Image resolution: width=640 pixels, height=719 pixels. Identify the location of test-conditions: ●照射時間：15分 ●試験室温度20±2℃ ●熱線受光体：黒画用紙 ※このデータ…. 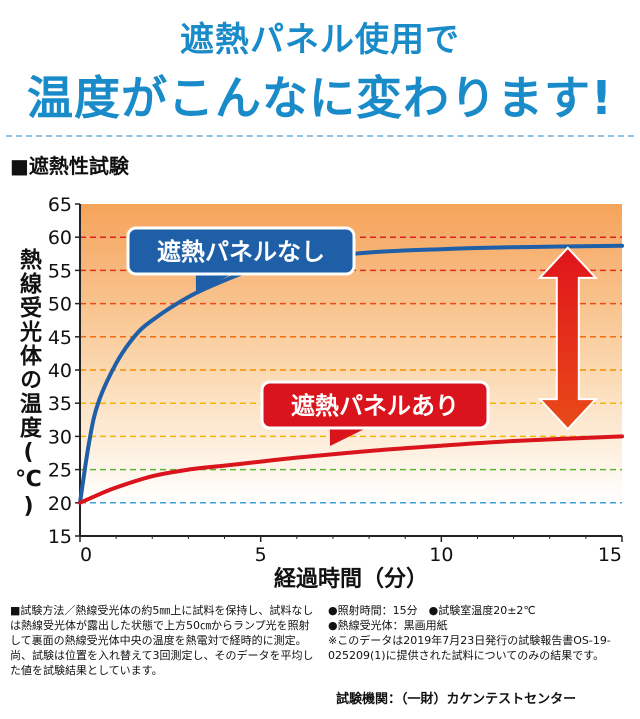
(481, 633).